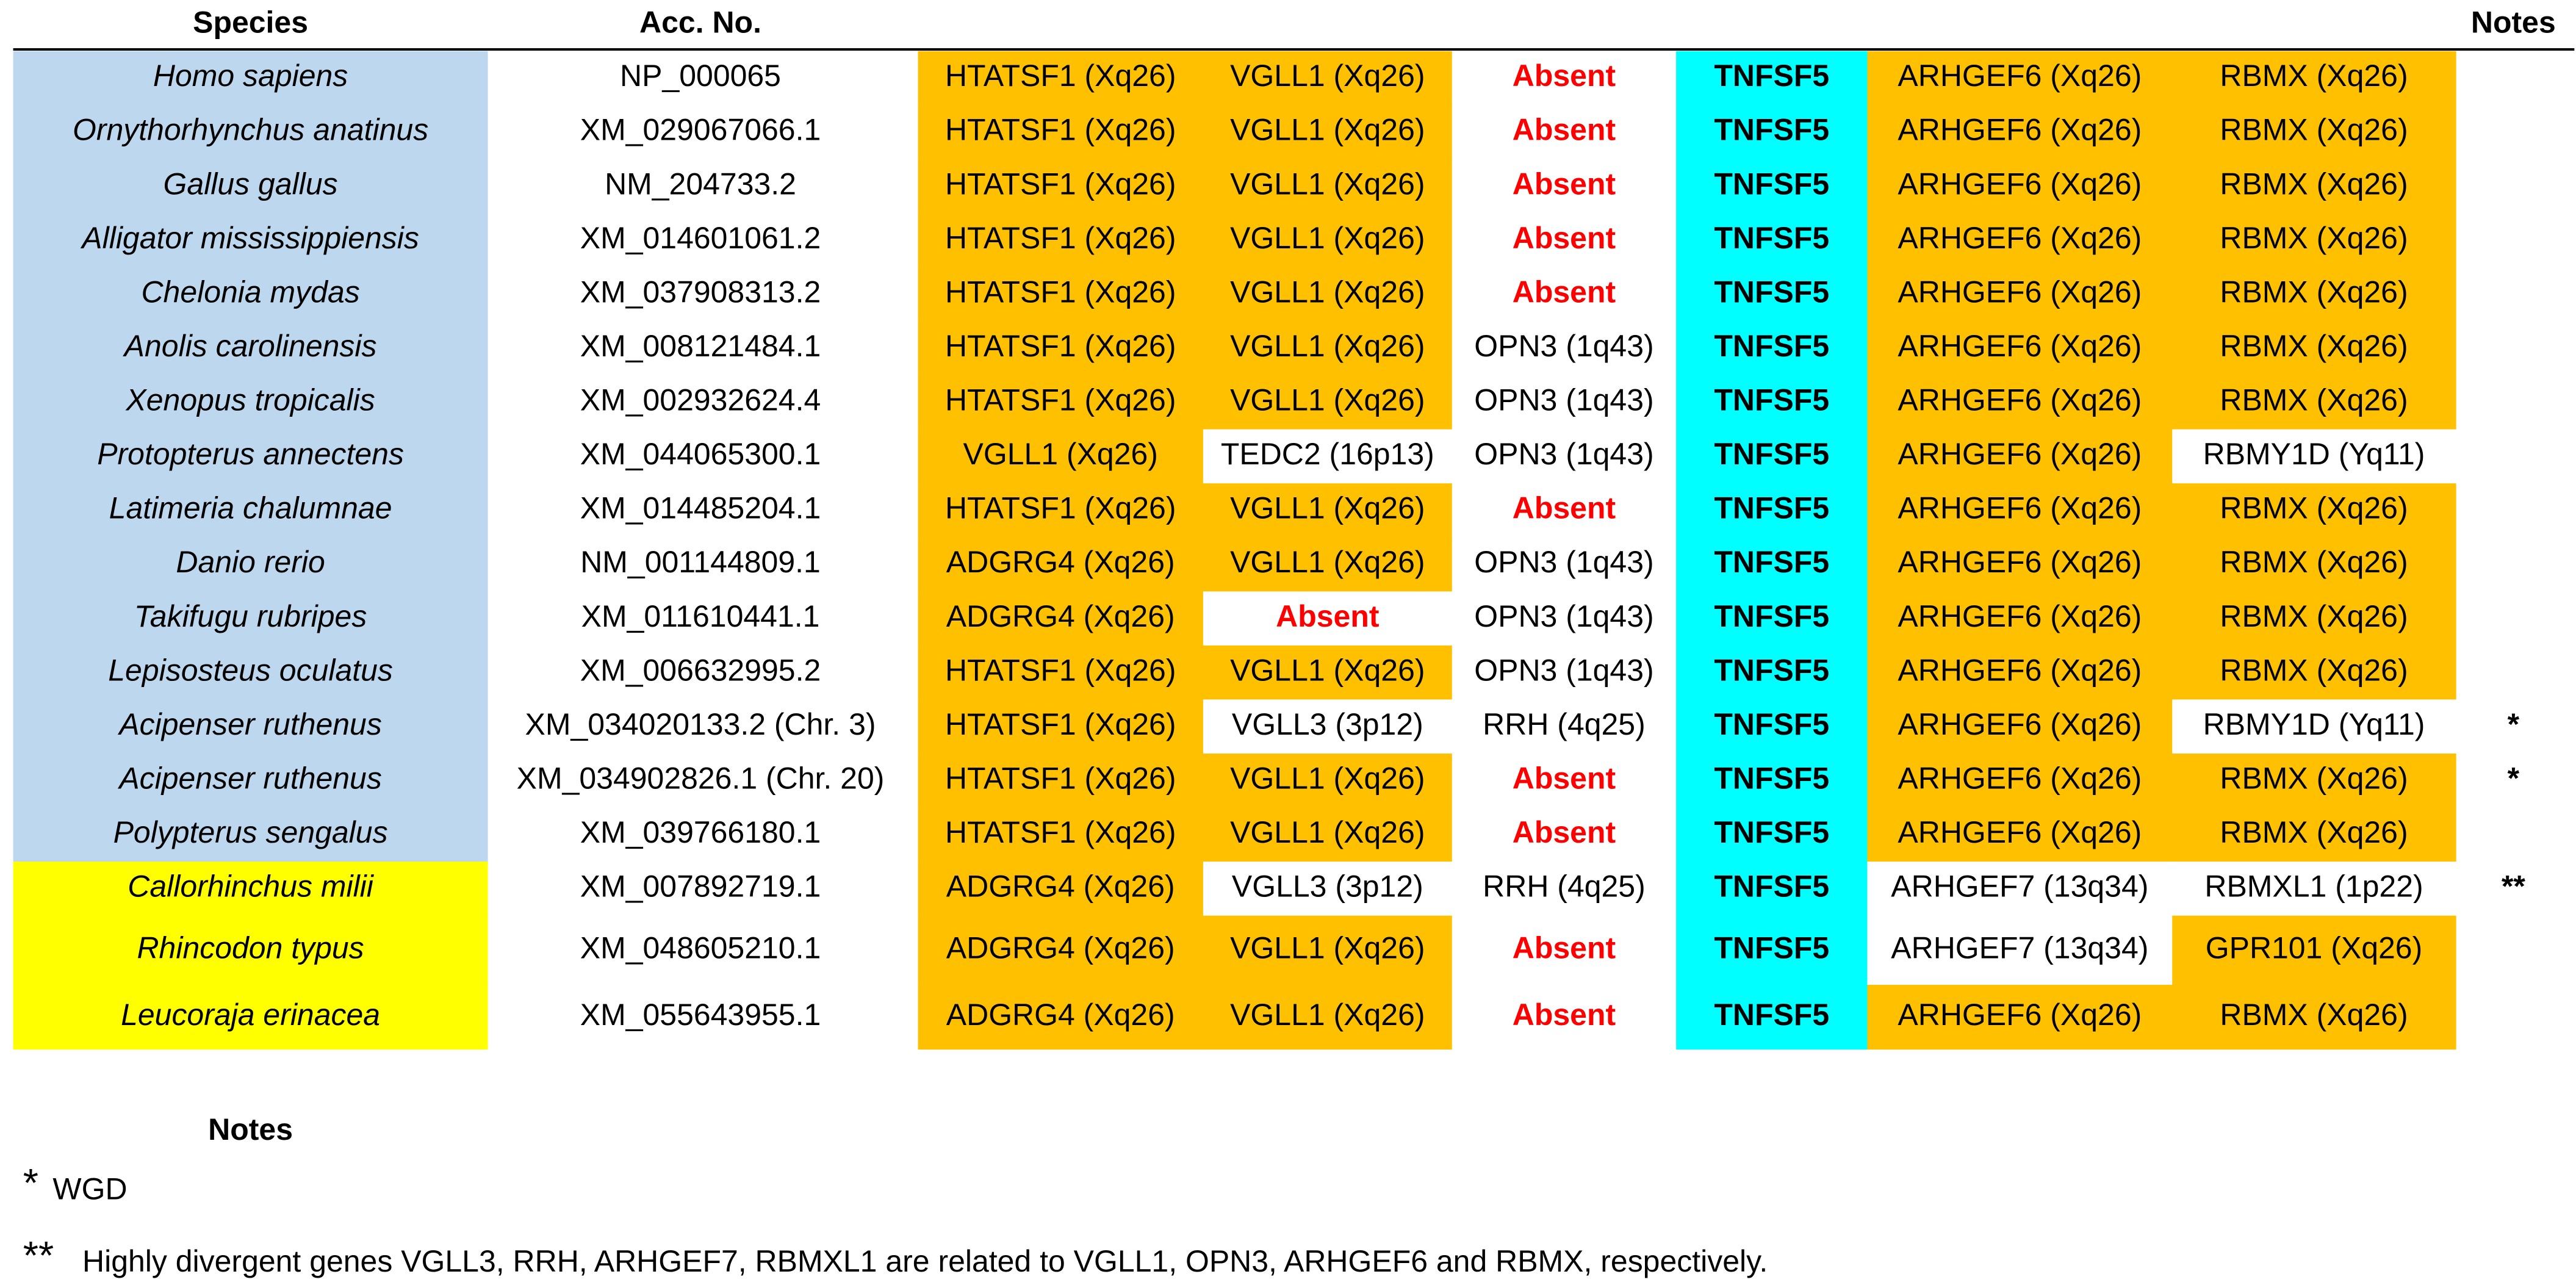 This screenshot has width=2576, height=1285. I want to click on note-mark: **, so click(38, 1255).